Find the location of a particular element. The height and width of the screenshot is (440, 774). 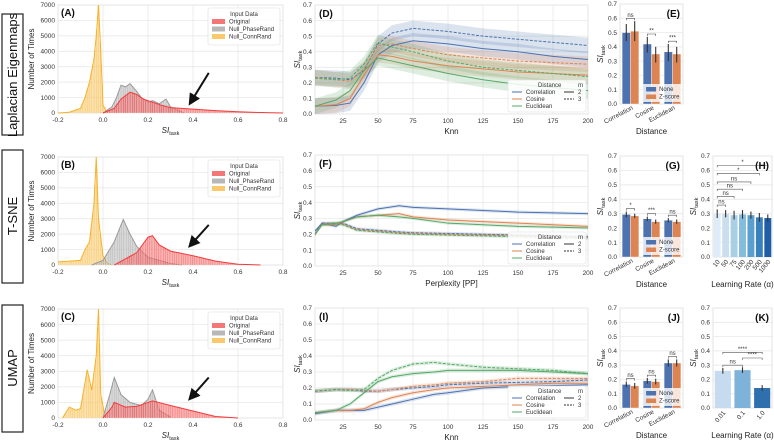

legend-entry: Original is located at coordinates (239, 327).